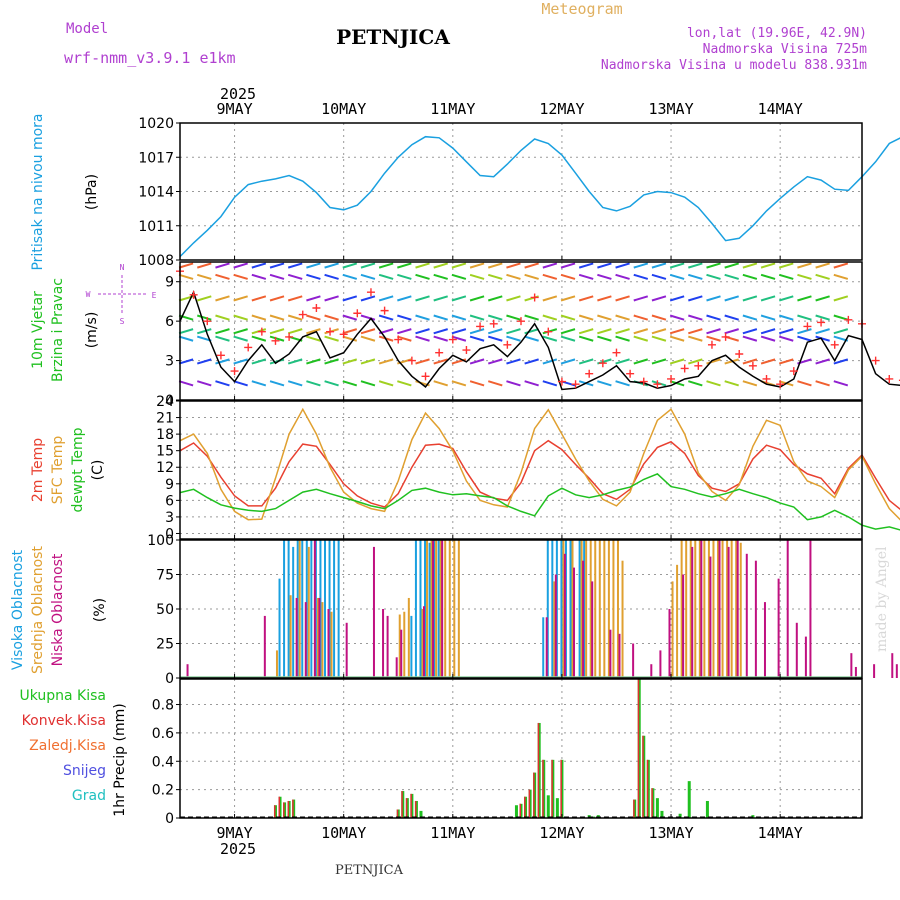  I want to click on sfc-temp-line, so click(539, 464).